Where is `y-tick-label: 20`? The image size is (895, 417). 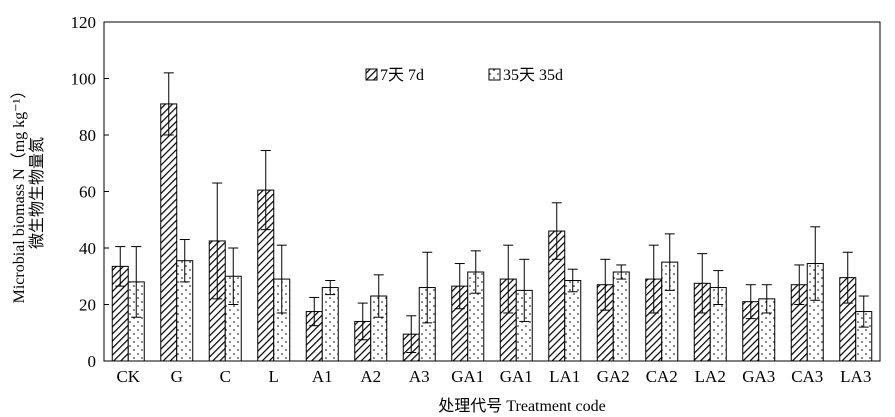
y-tick-label: 20 is located at coordinates (87, 305).